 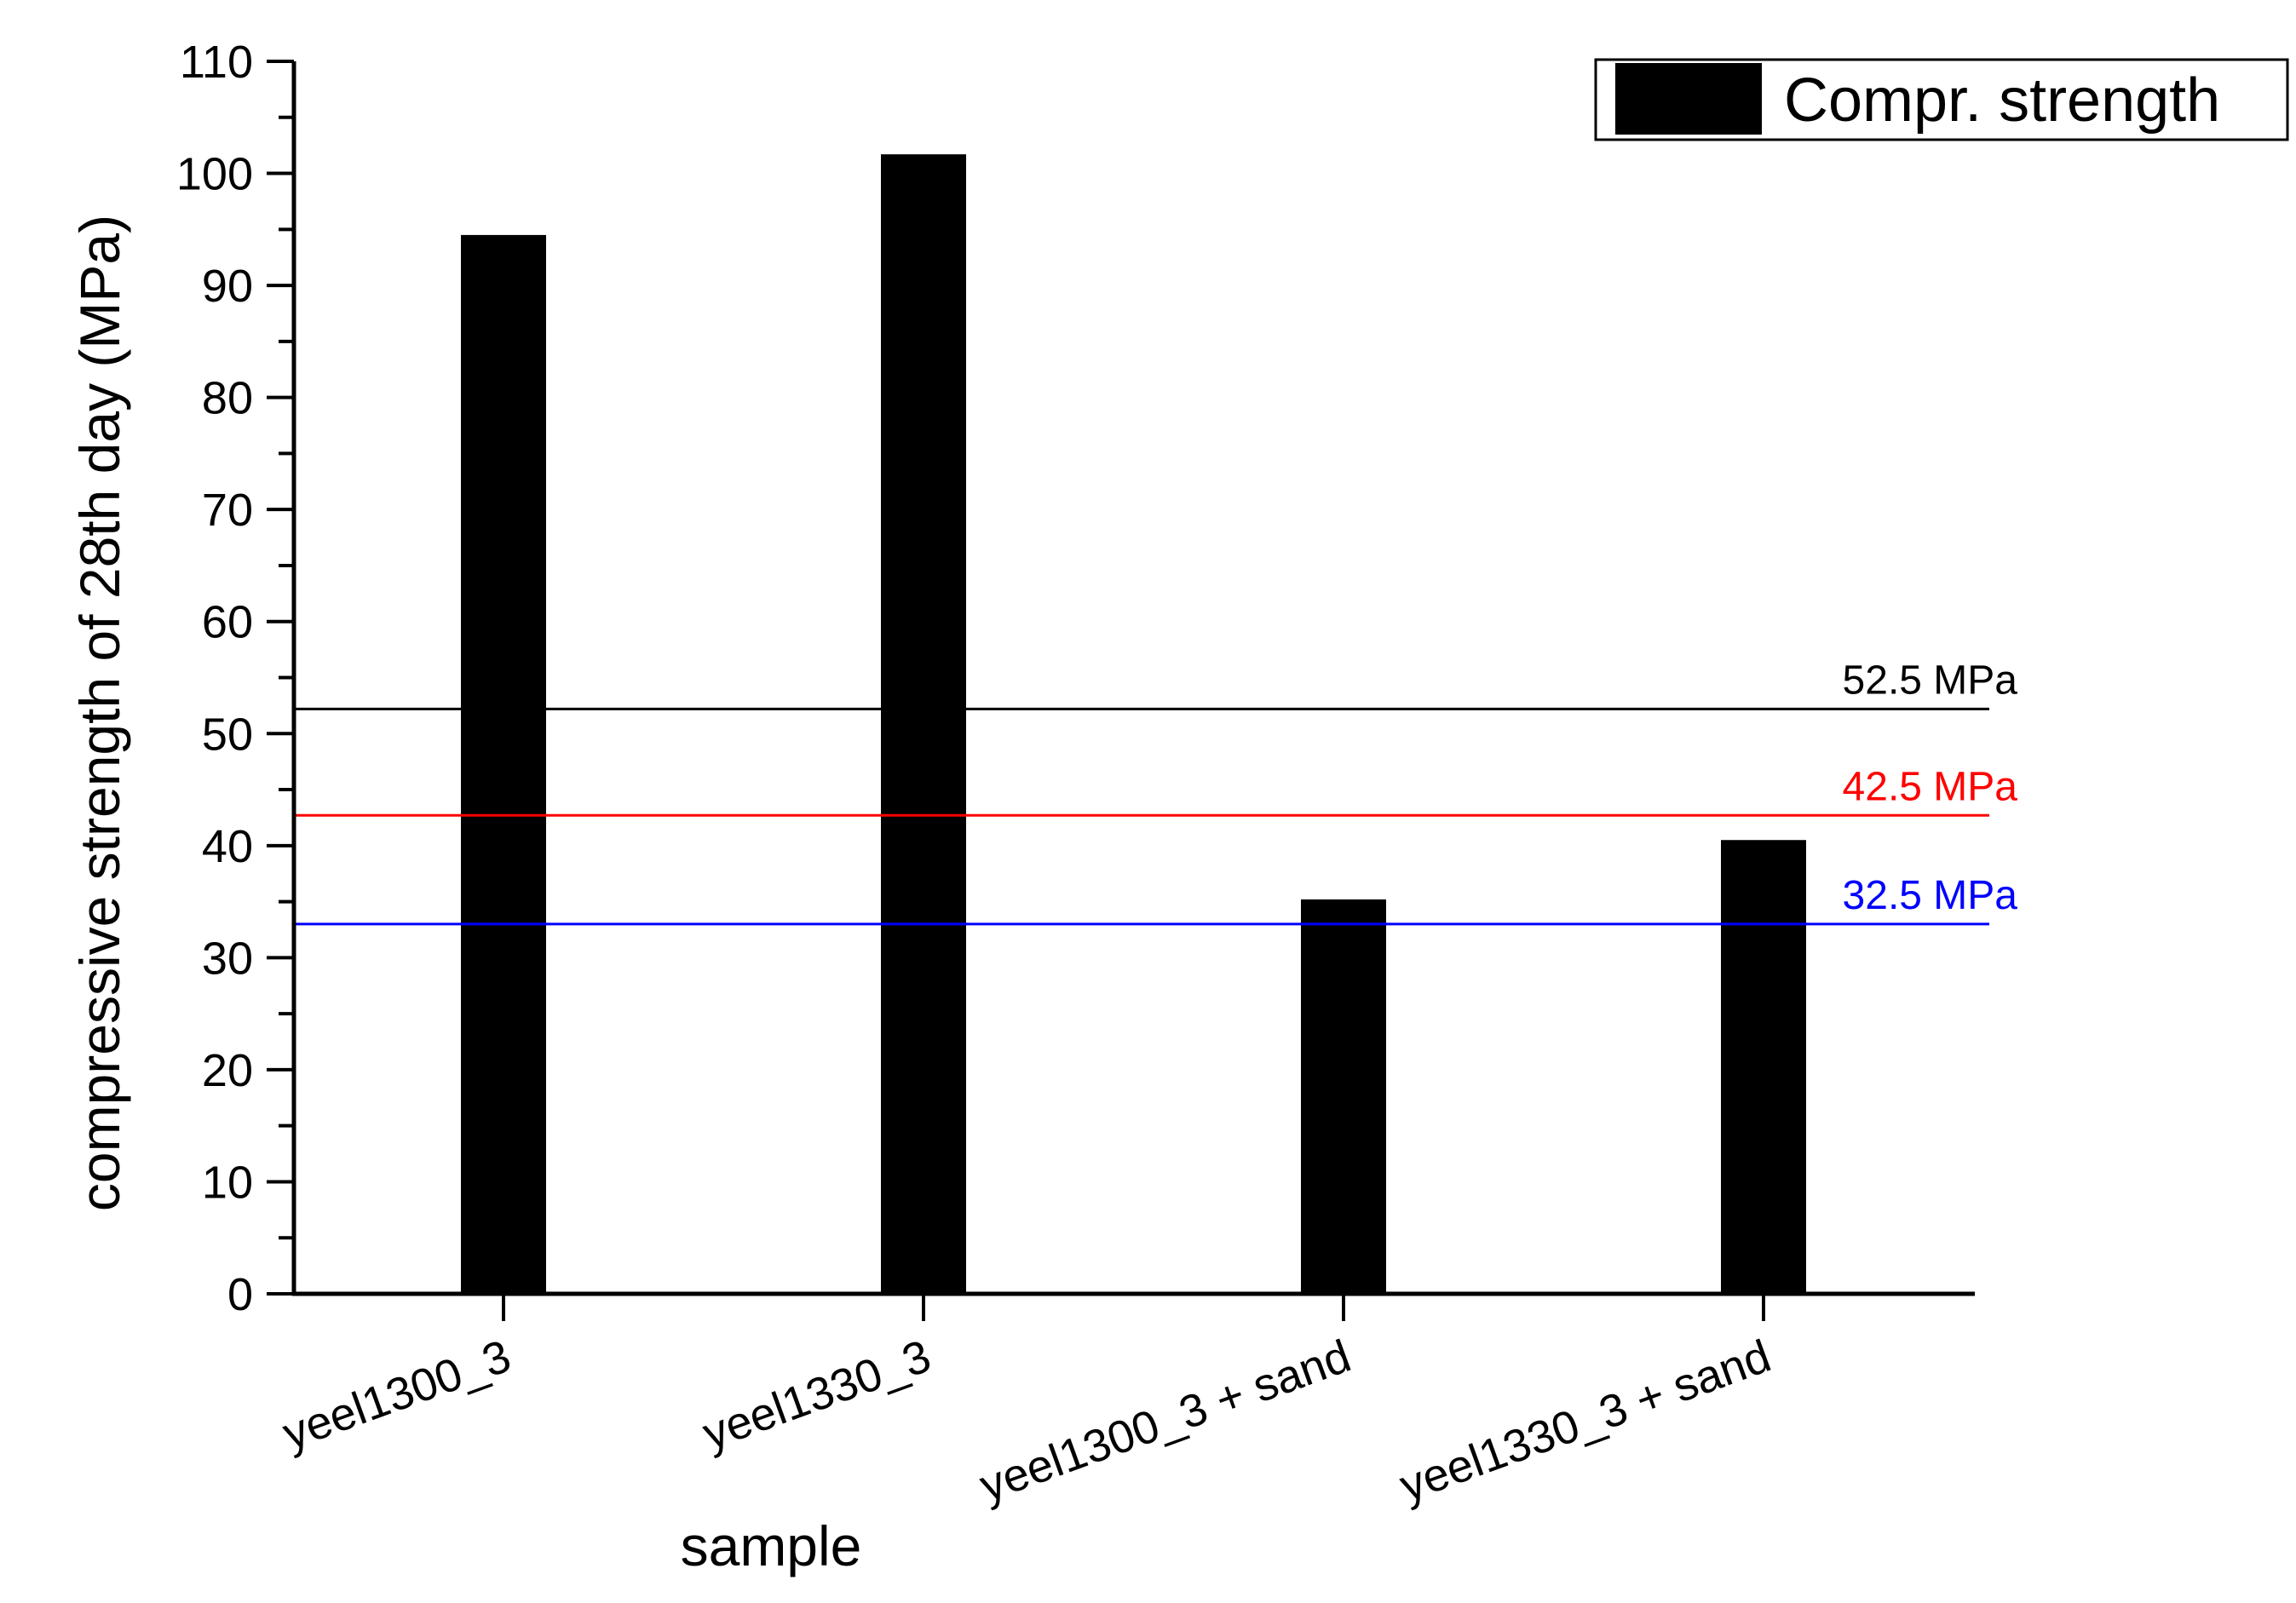 What do you see at coordinates (227, 735) in the screenshot?
I see `y-tick-label-50: 50` at bounding box center [227, 735].